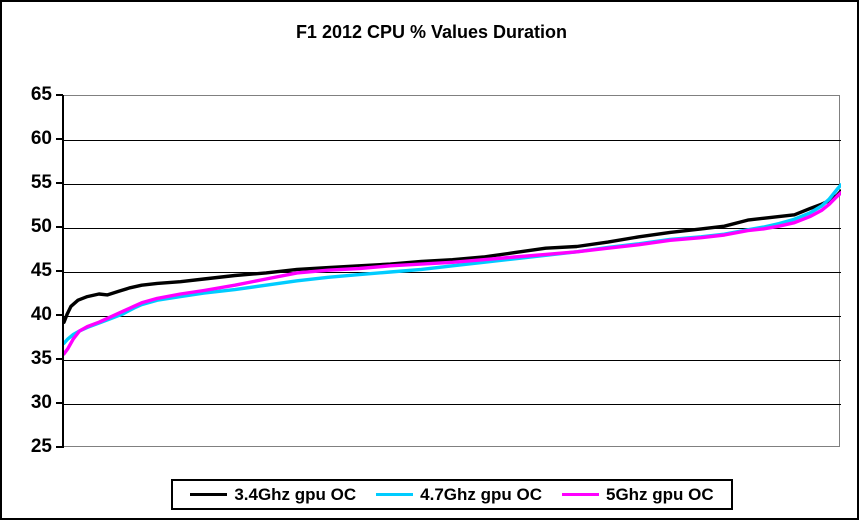  I want to click on y-tick-label-65: 65, so click(41, 94).